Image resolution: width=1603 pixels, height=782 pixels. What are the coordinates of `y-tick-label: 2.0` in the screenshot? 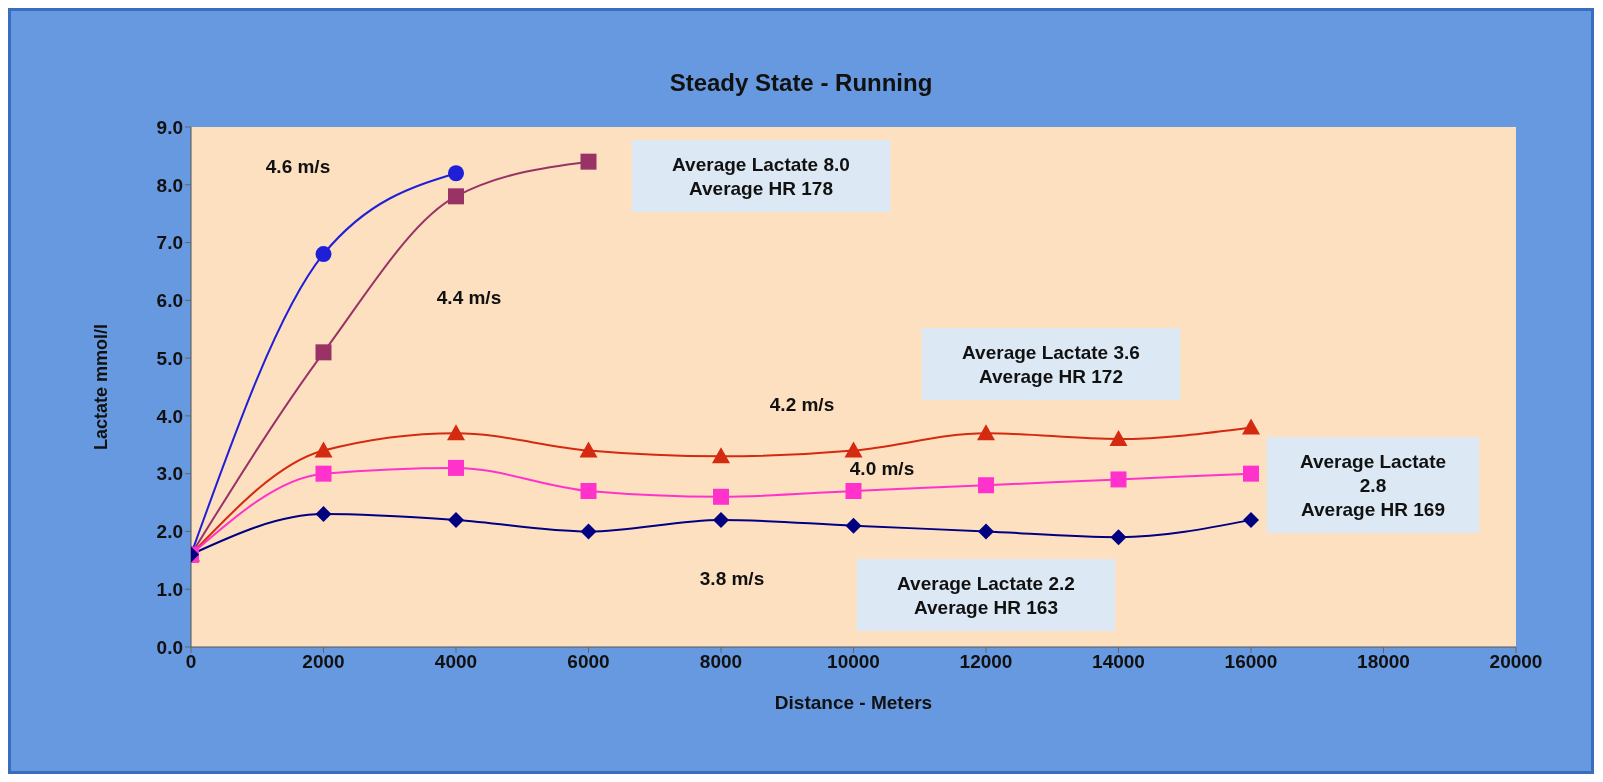 It's located at (169, 532).